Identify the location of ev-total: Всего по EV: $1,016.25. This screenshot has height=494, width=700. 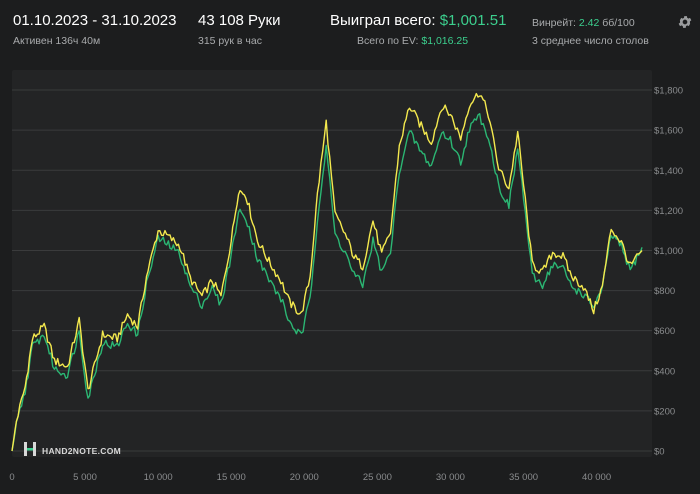
(412, 41).